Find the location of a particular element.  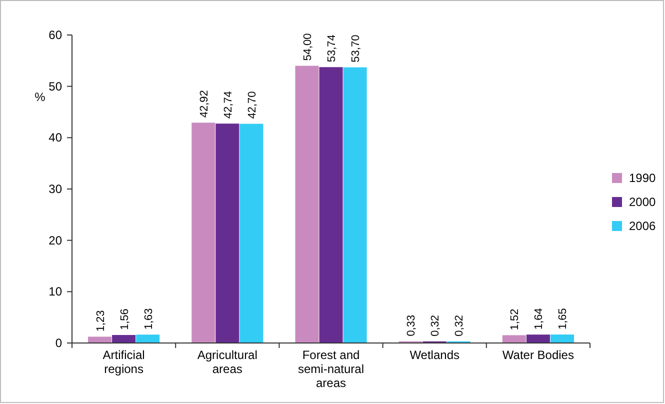

x-tick-label: Forest and semi-natural areas is located at coordinates (331, 369).